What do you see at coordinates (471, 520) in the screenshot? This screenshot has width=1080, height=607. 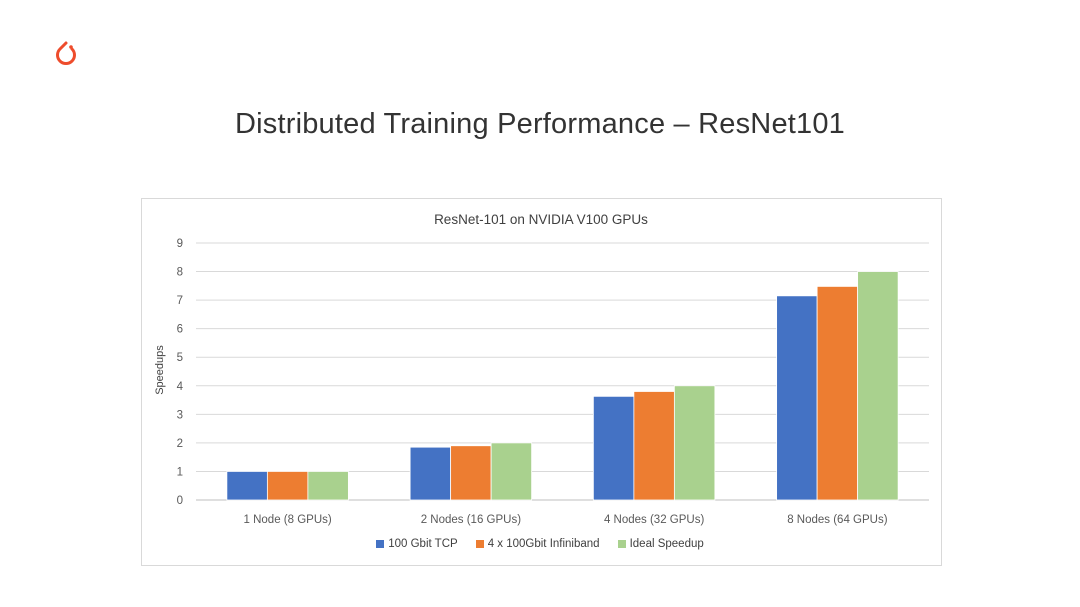 I see `x-tick-label: 2 Nodes (16 GPUs)` at bounding box center [471, 520].